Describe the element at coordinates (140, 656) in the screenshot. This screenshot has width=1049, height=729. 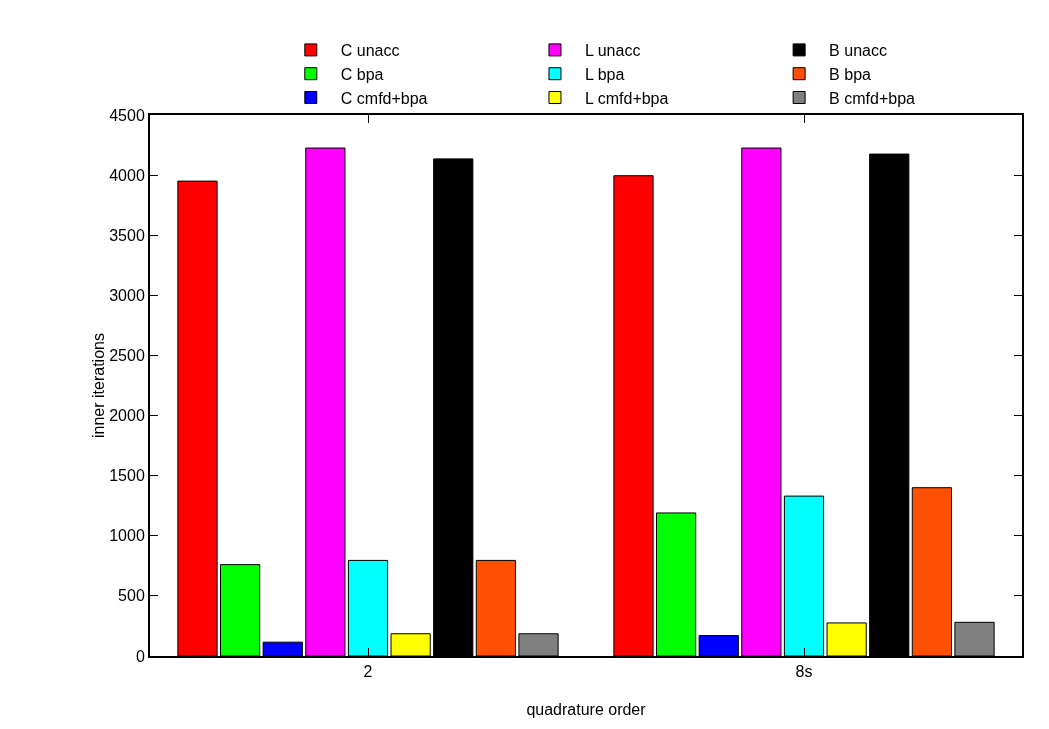
I see `y-tick-label: 0` at that location.